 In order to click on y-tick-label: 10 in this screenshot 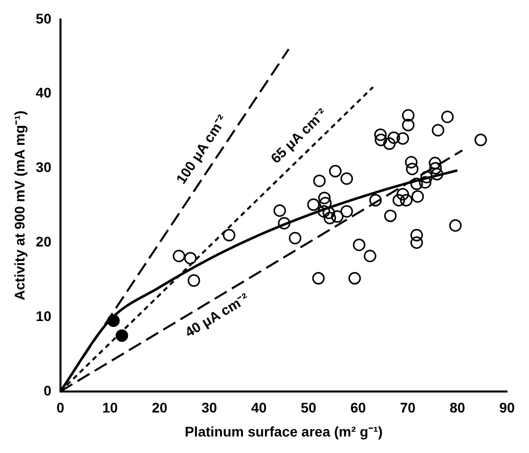, I will do `click(44, 316)`.